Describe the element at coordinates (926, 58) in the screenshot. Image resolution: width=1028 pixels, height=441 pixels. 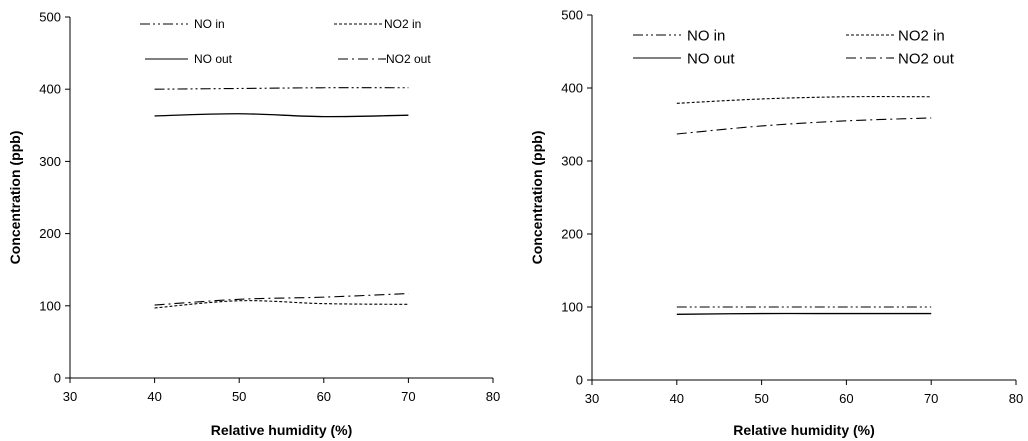
I see `right-legend-label-no2-out: NO2 out` at that location.